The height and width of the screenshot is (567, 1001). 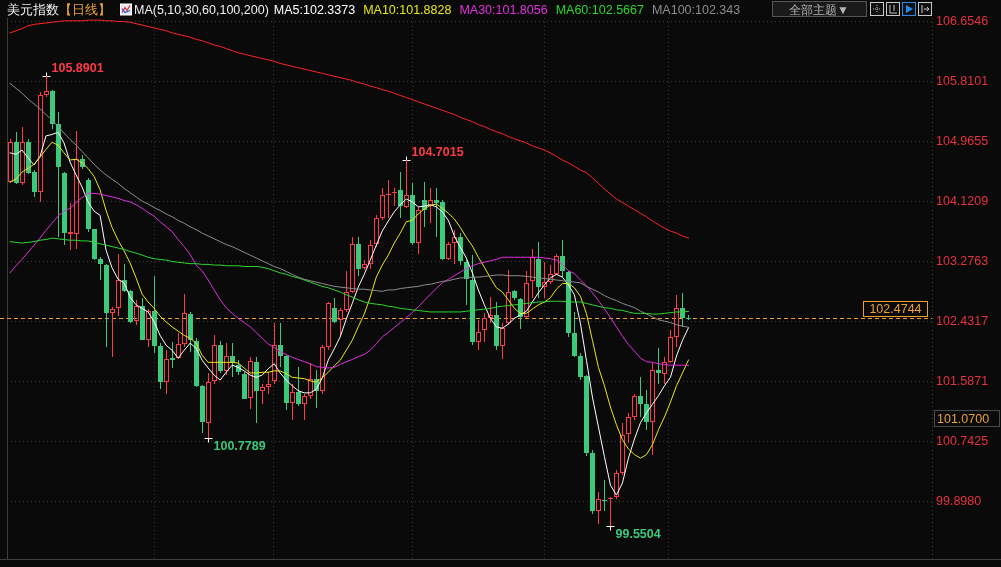 I want to click on y-tick-label: 101.5871, so click(x=962, y=381).